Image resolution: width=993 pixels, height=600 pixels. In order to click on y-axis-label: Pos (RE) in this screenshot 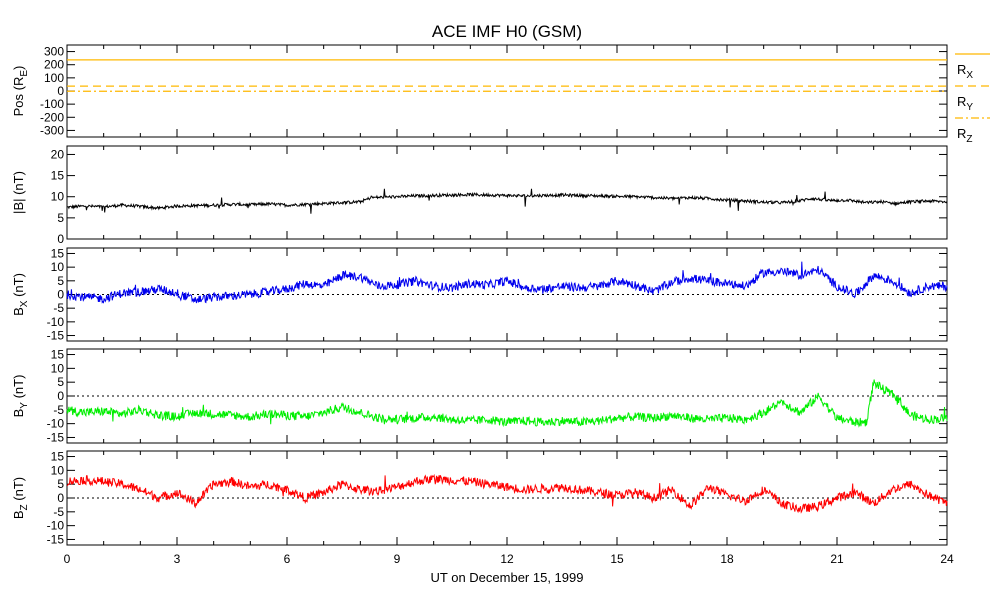, I will do `click(20, 91)`.